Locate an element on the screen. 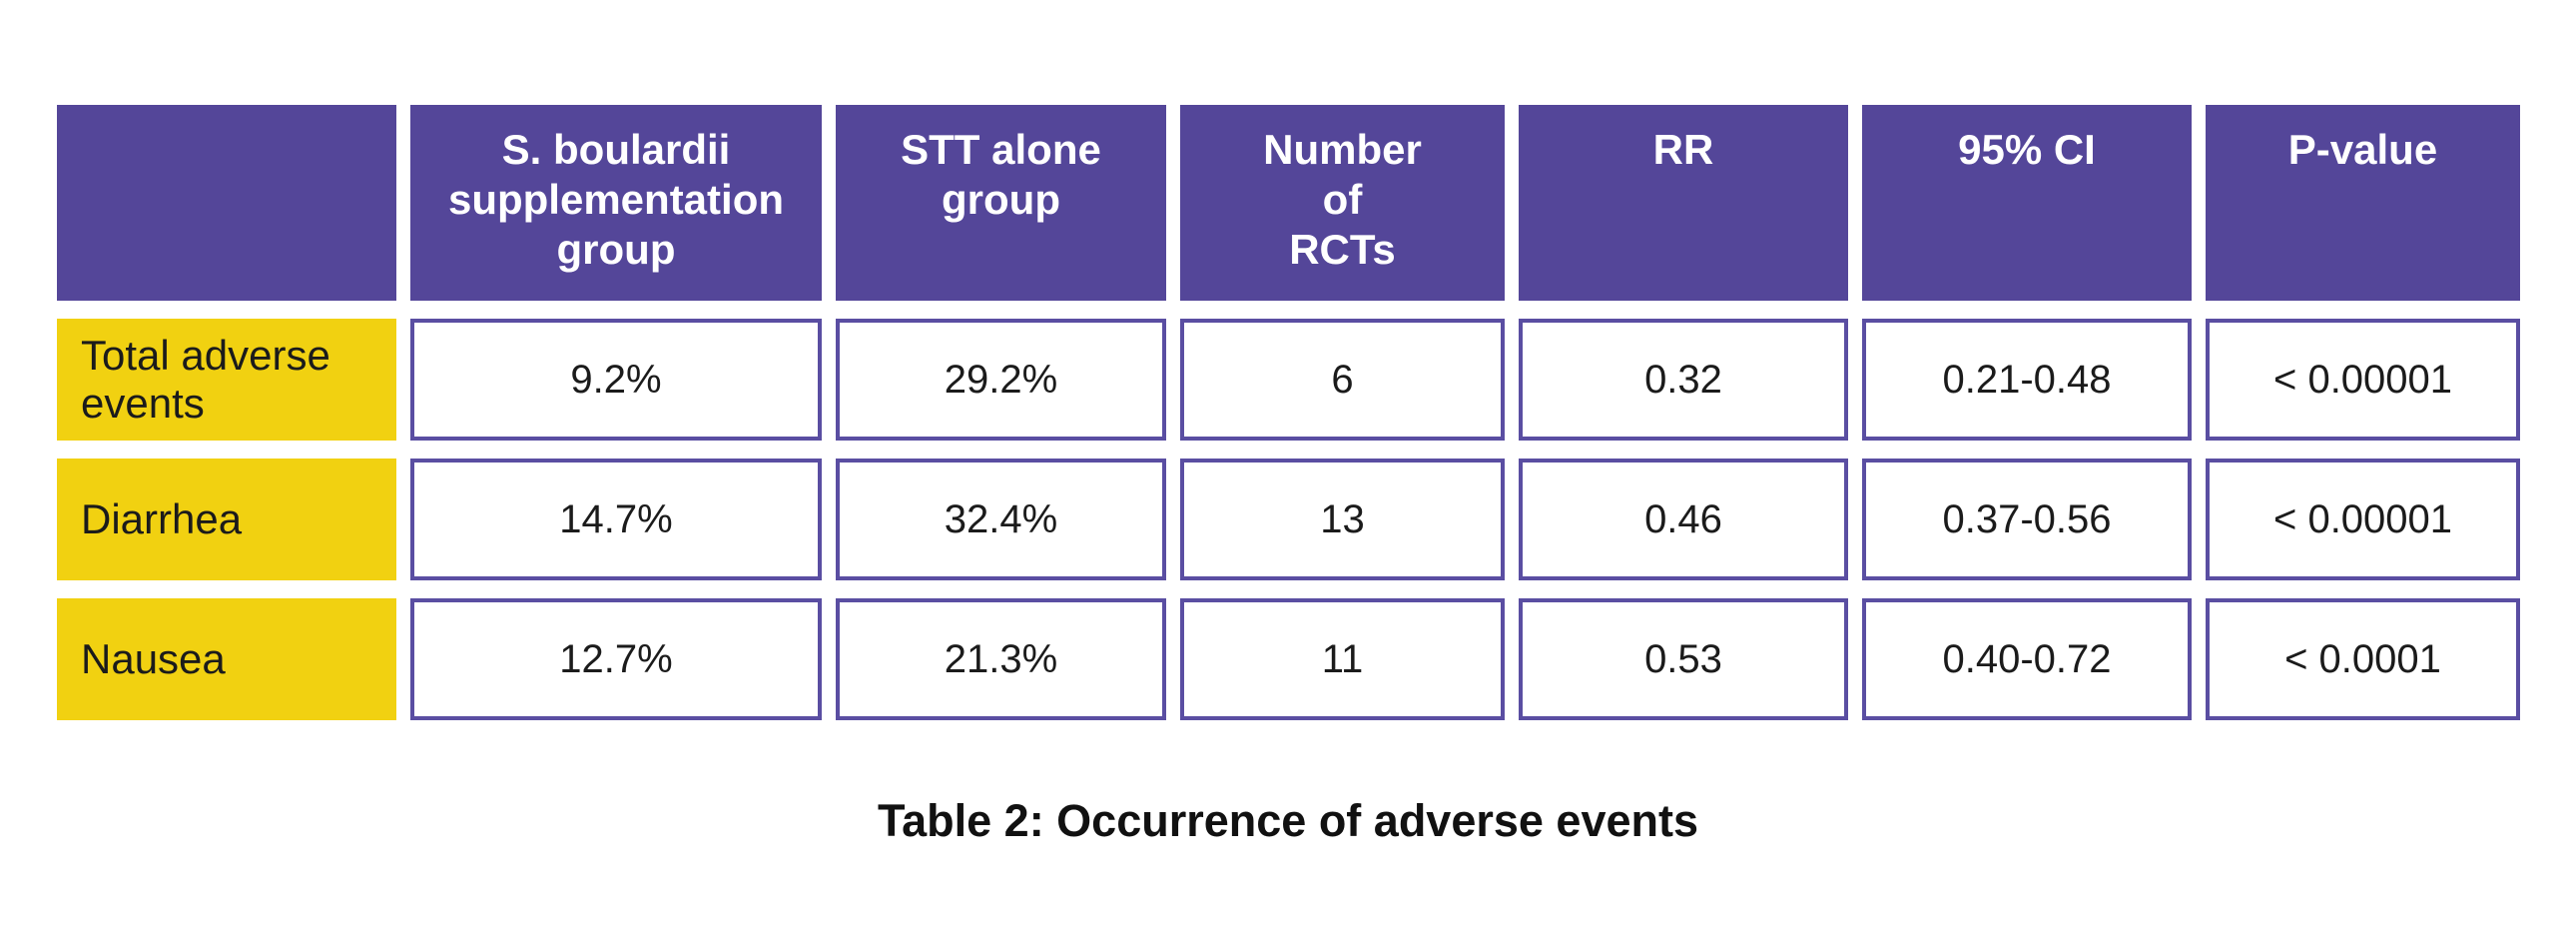 The image size is (2576, 928). header-cell-sboulardii-group: S. boulardii supplementation group is located at coordinates (616, 203).